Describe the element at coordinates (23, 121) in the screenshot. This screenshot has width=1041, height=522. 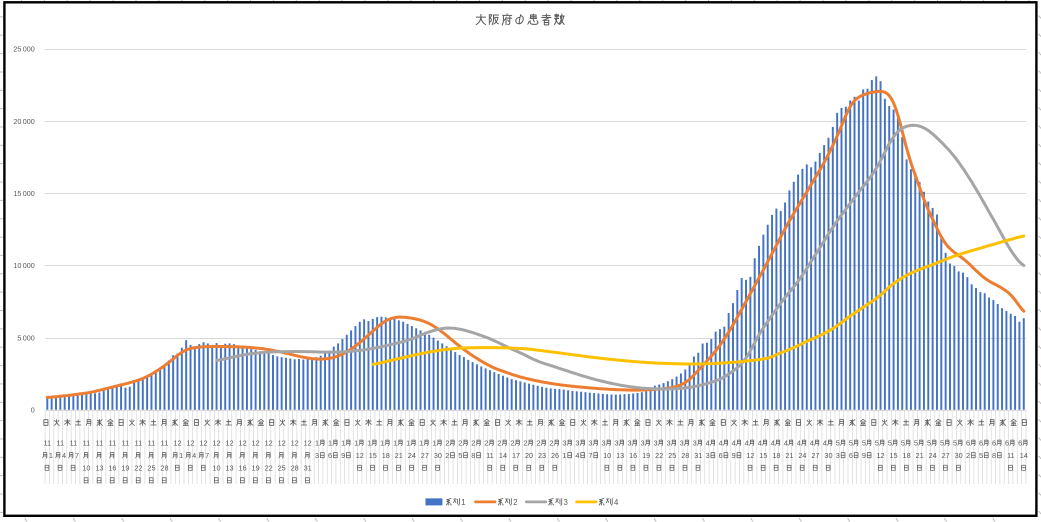
I see `svg-text: 20 000` at that location.